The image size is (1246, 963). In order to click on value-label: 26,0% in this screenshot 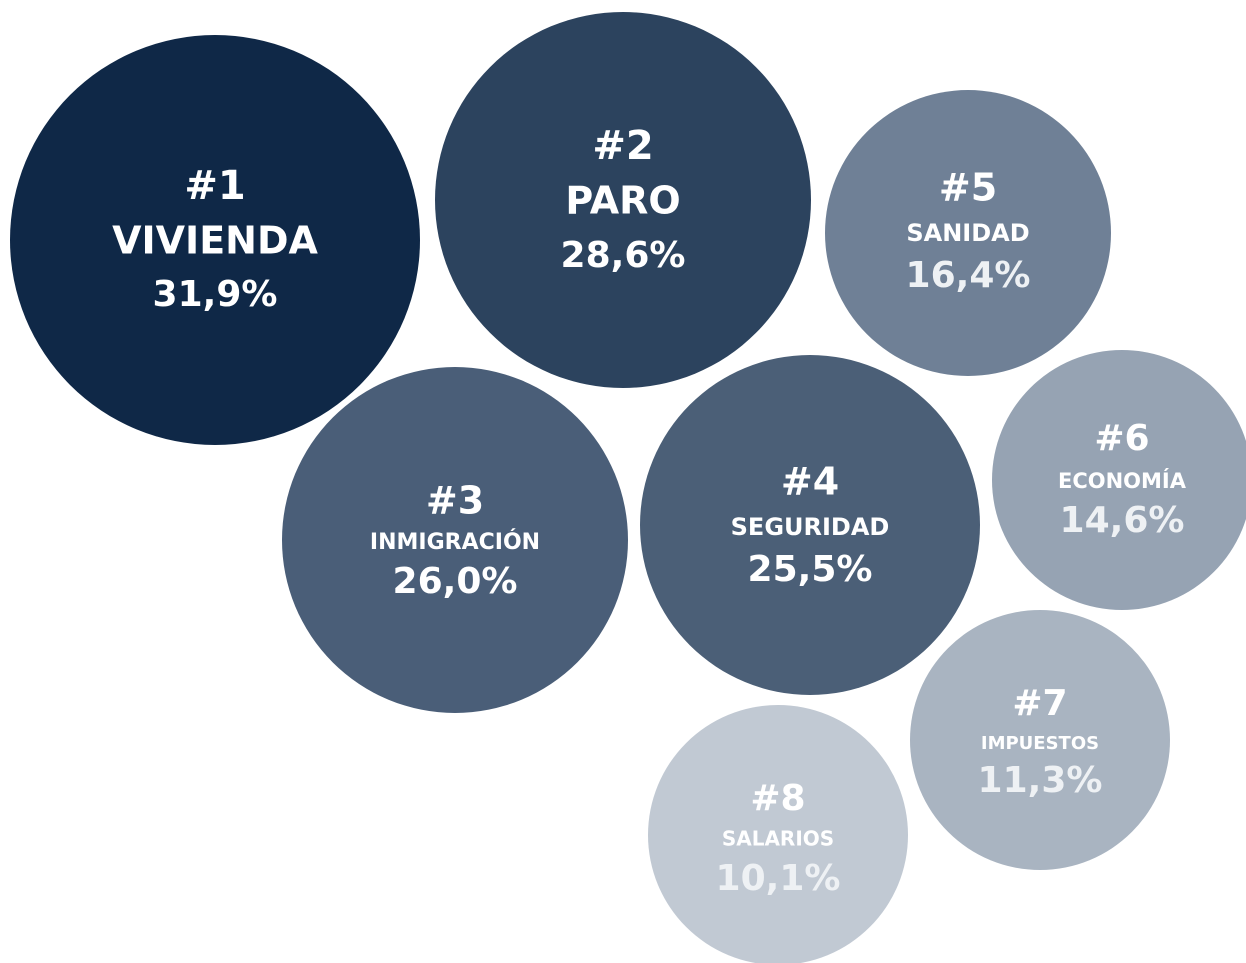, I will do `click(455, 581)`.